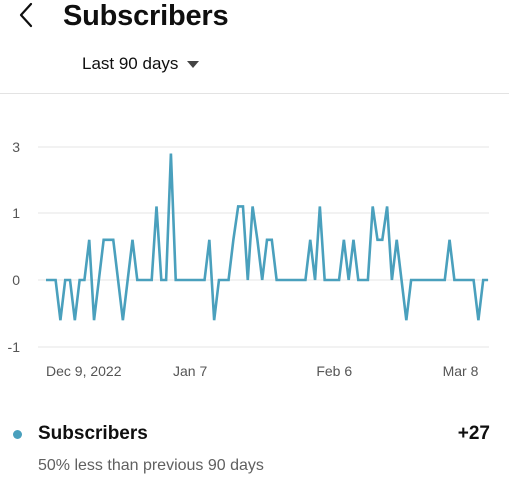  I want to click on legend-series-name: Subscribers, so click(93, 433).